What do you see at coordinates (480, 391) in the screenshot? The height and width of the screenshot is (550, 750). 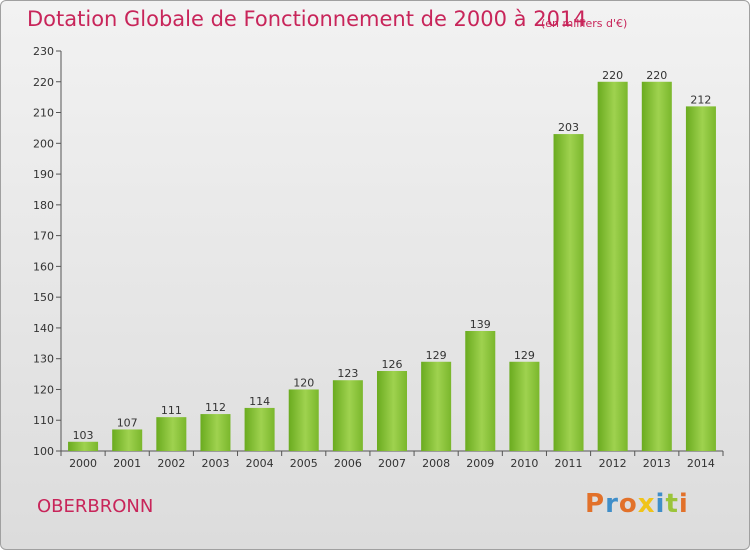 I see `bar-2009` at bounding box center [480, 391].